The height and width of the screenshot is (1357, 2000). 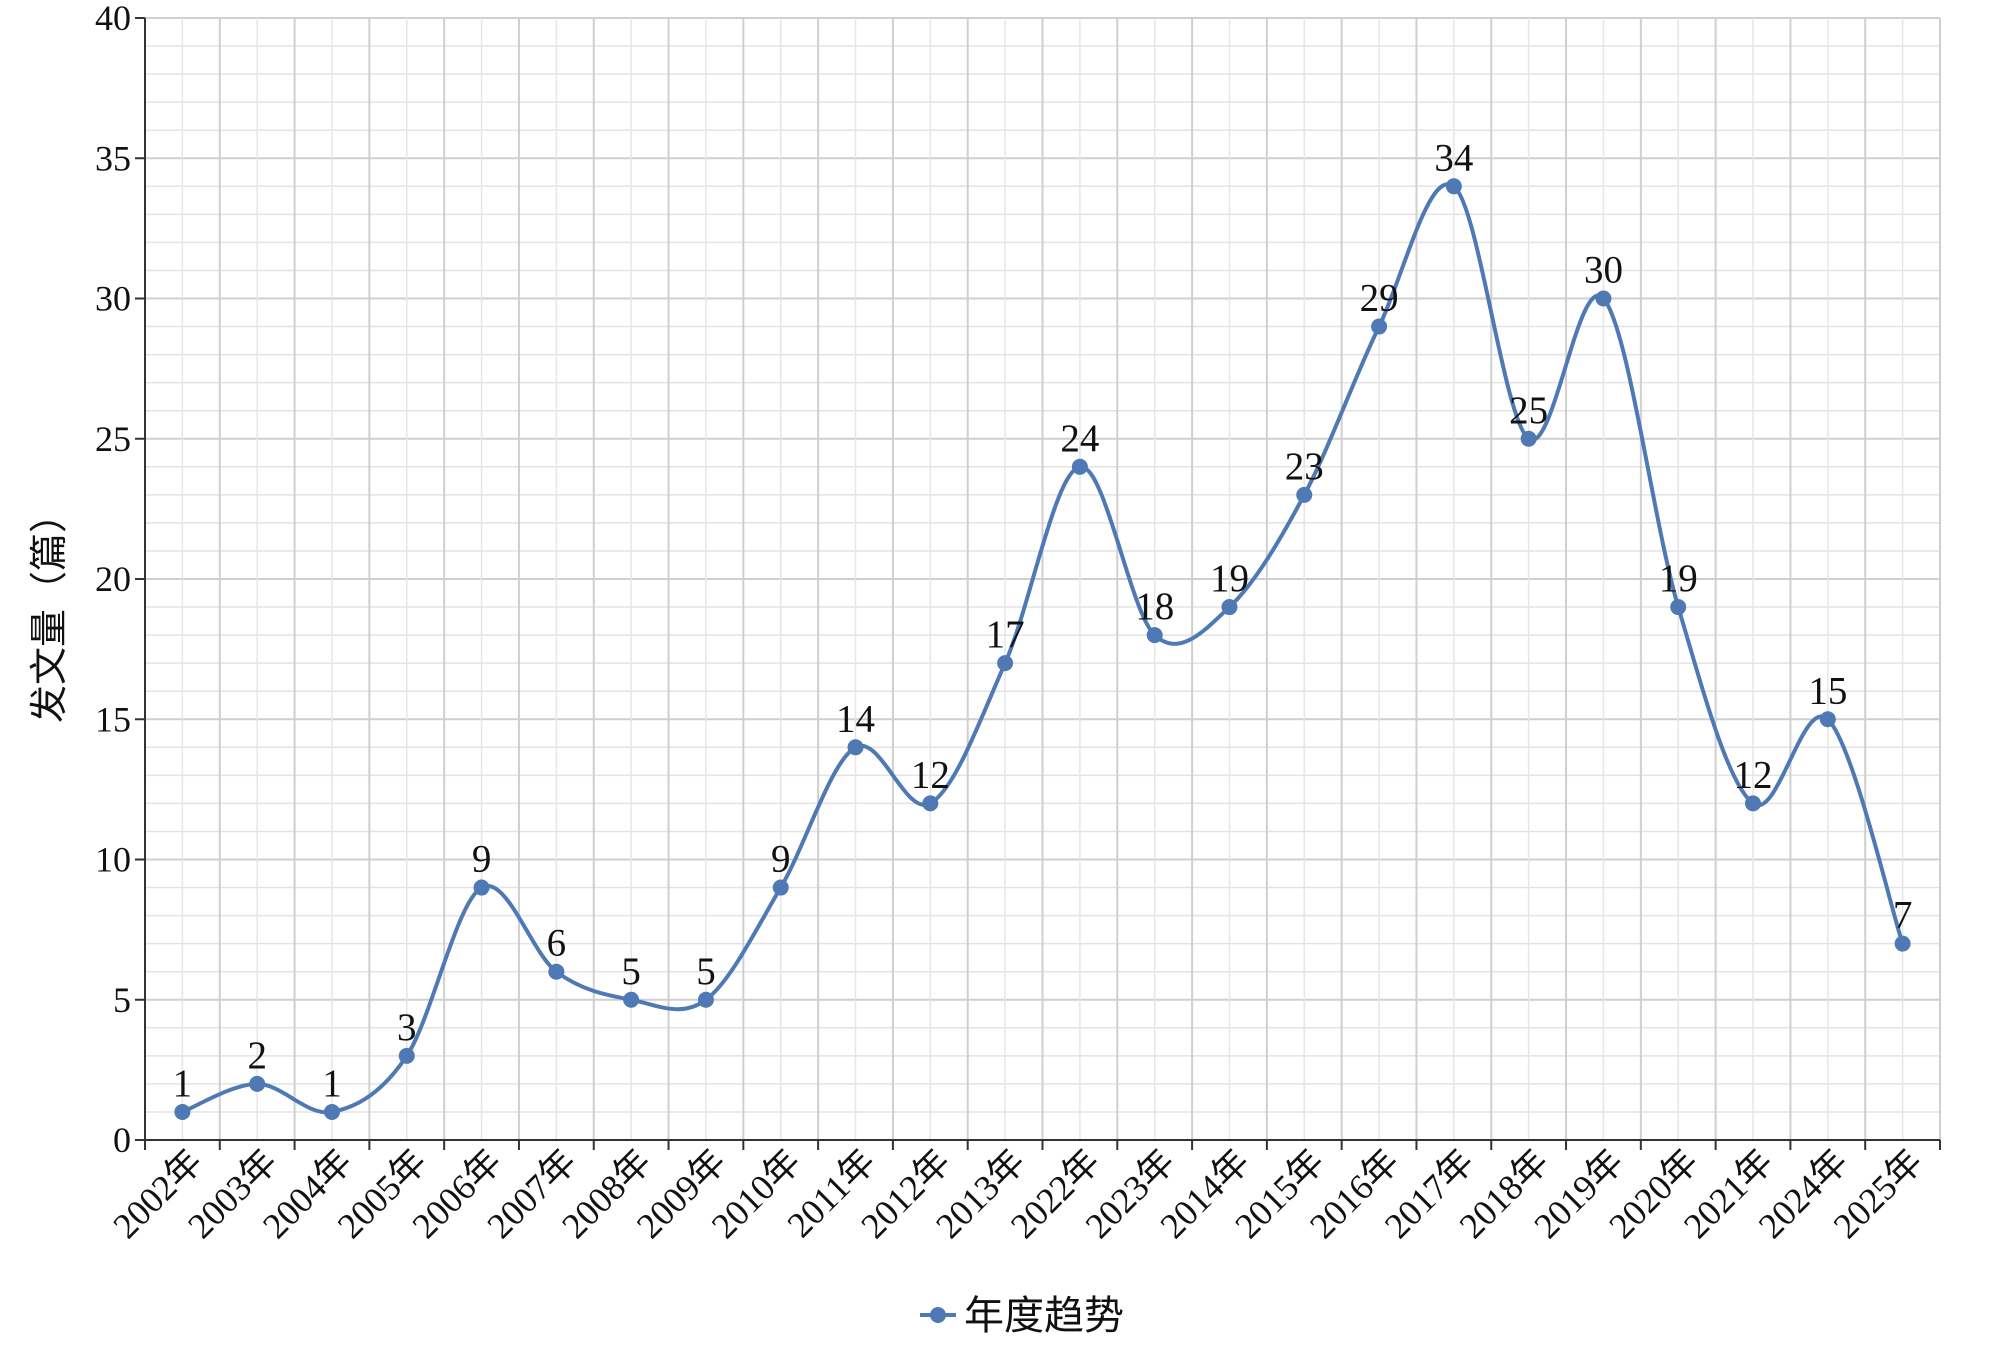 What do you see at coordinates (1304, 466) in the screenshot?
I see `data-label: 23` at bounding box center [1304, 466].